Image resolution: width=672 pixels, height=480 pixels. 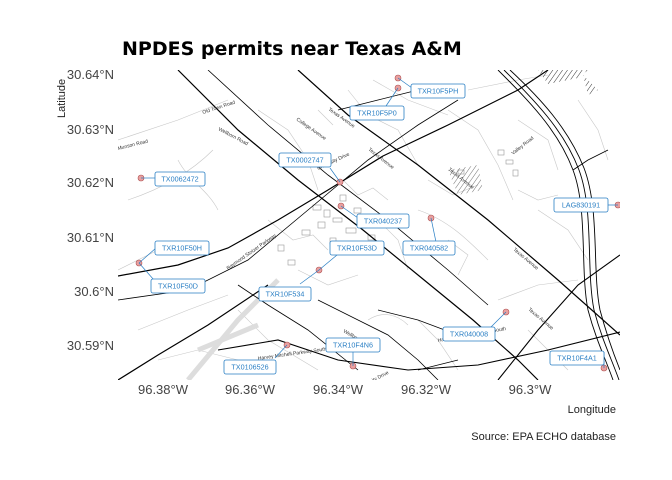 I want to click on permit-label-TXR040237: TXR040237, so click(x=383, y=221).